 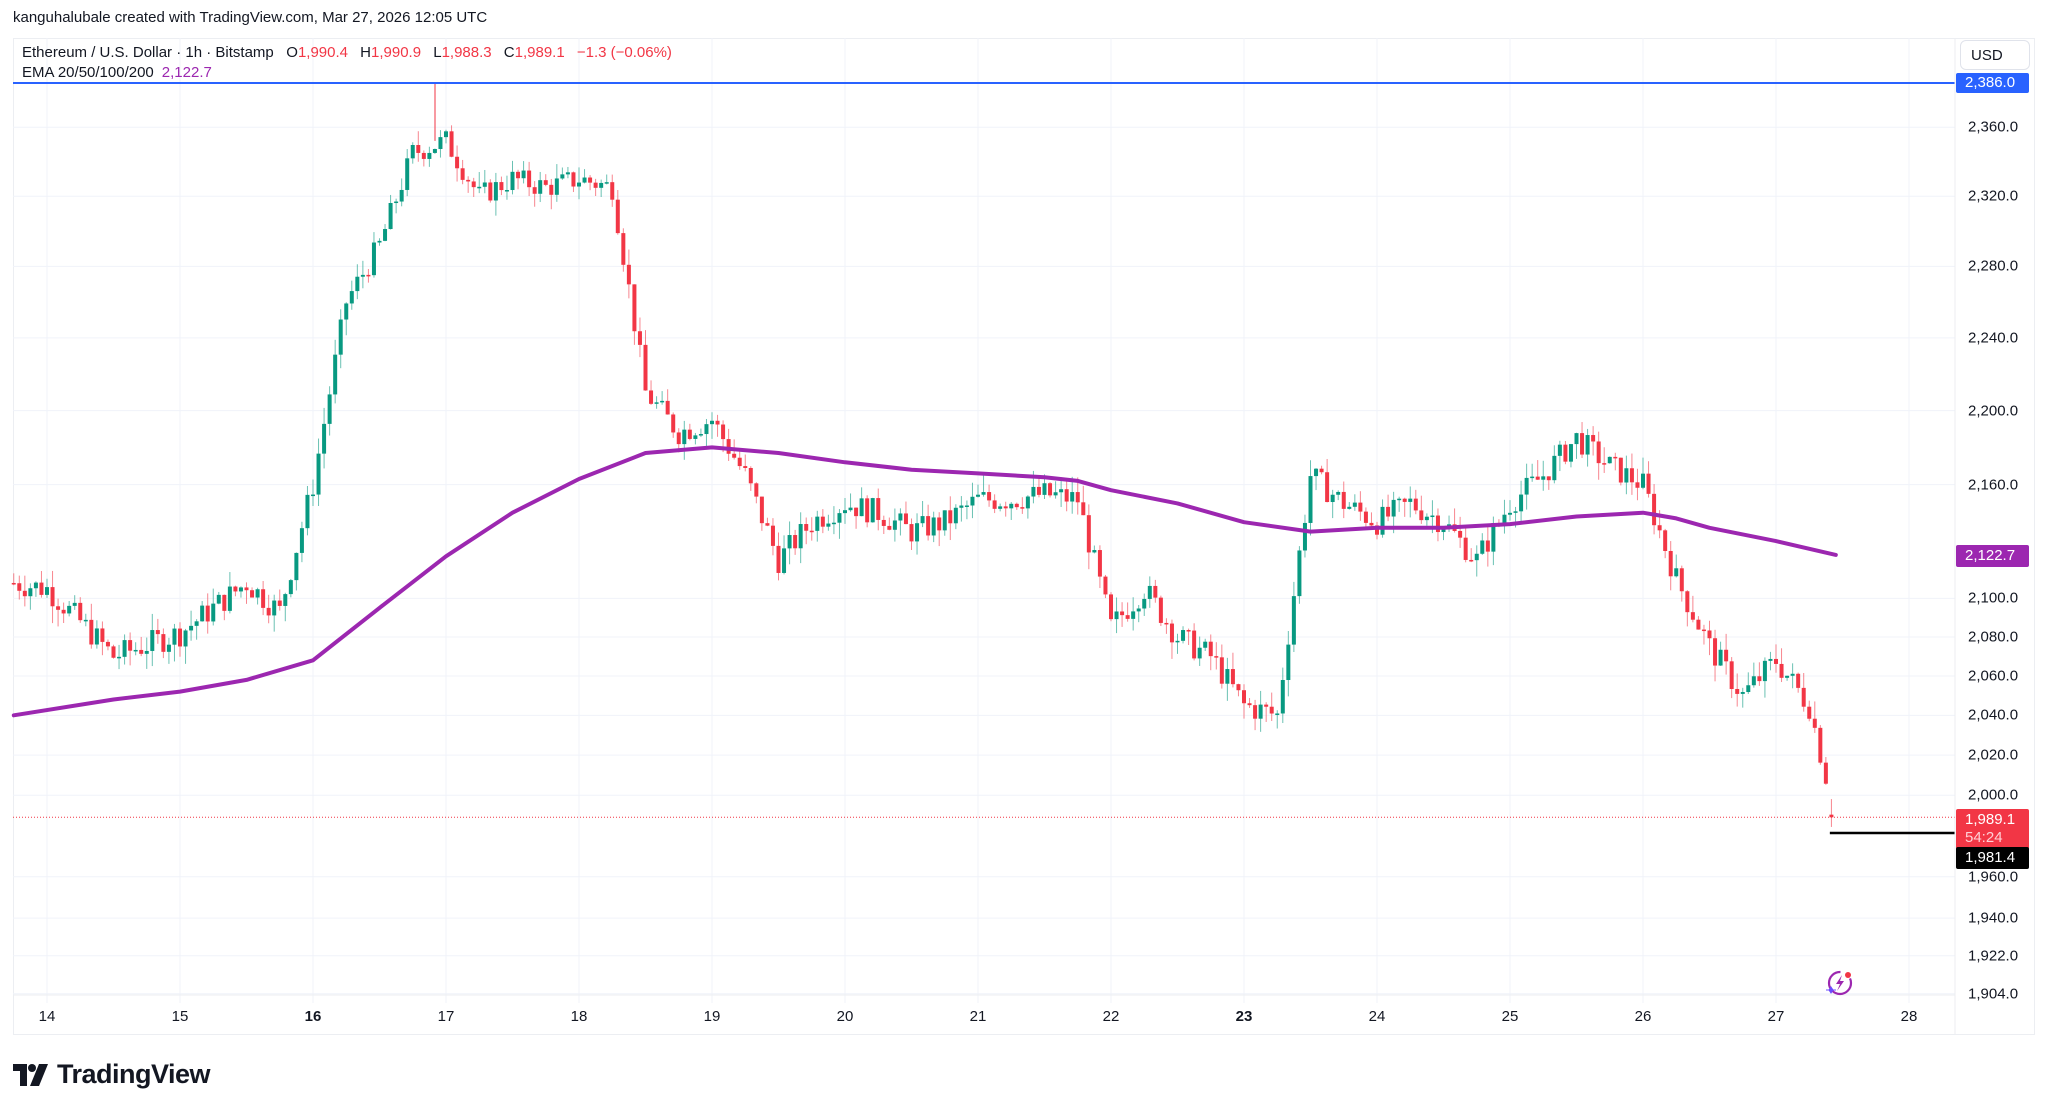 I want to click on symbol-title: Ethereum / U.S. Dollar · 1h · Bitstamp, so click(x=148, y=52).